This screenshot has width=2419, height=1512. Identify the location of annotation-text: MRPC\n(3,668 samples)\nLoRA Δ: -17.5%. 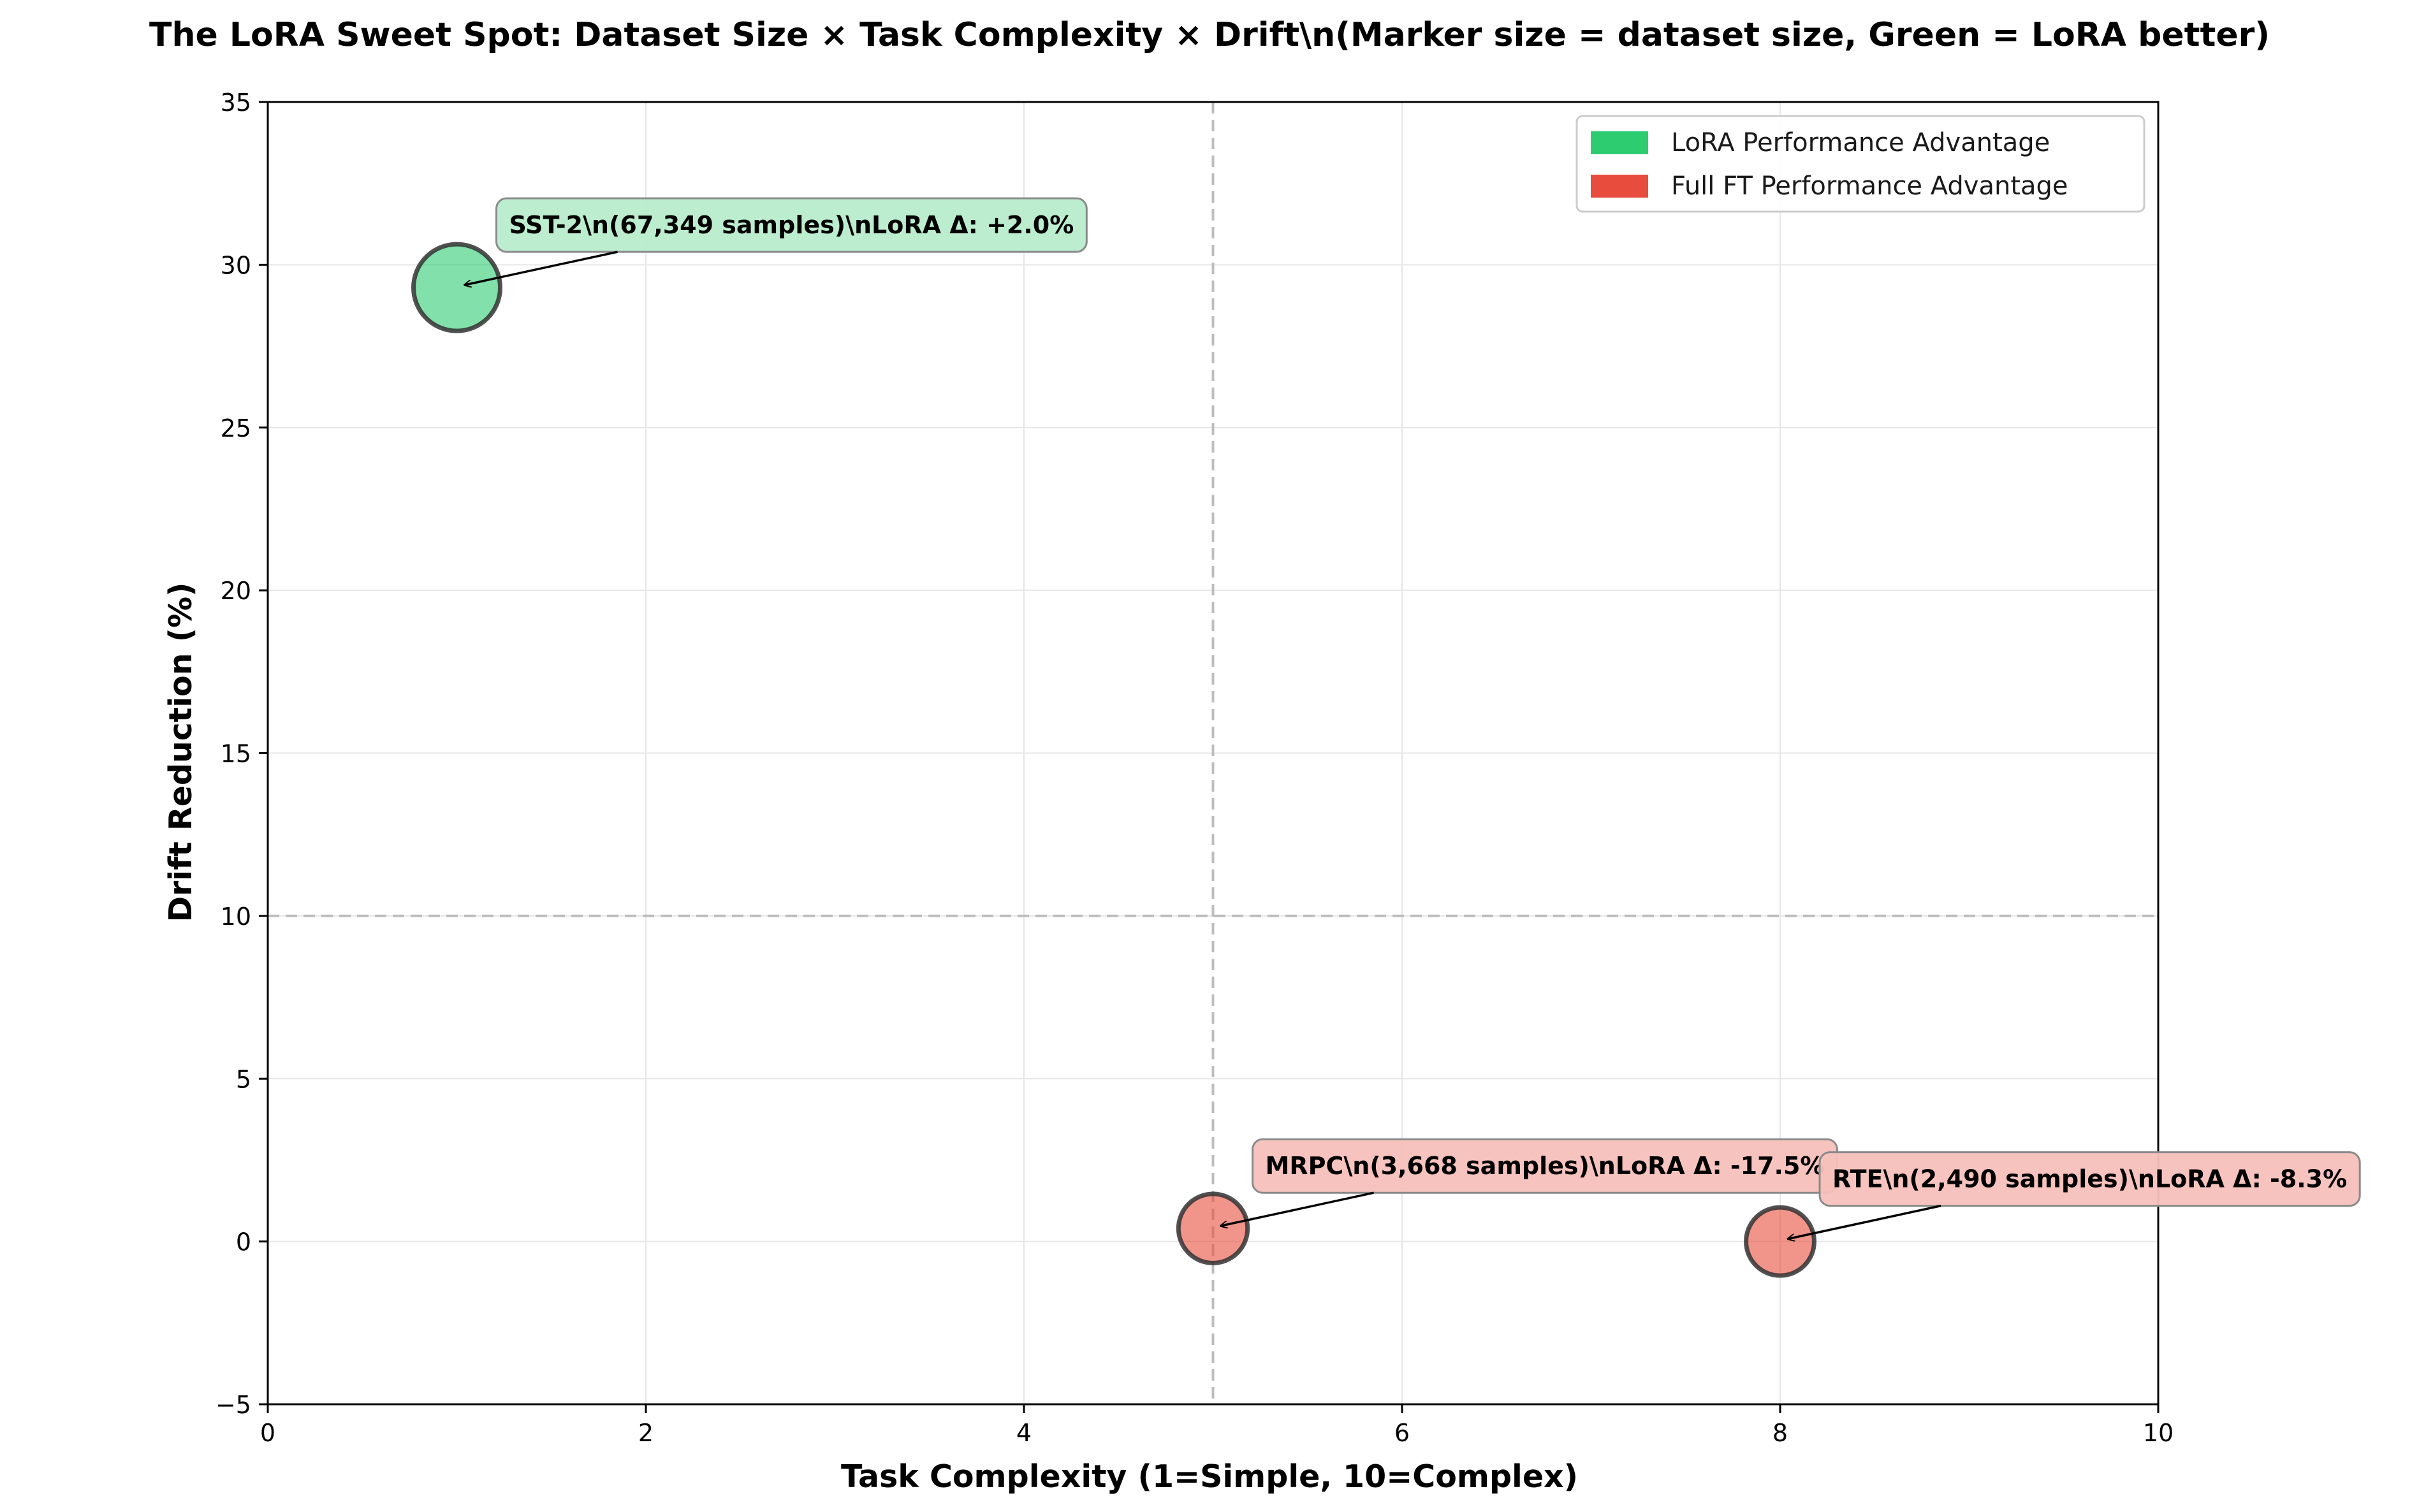
(1545, 1166).